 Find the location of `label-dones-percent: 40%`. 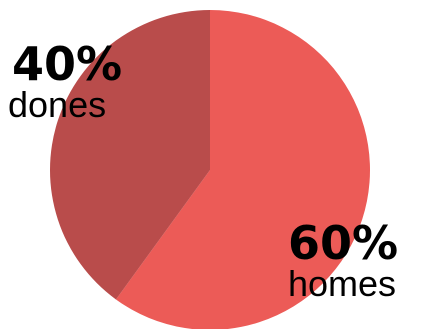

label-dones-percent: 40% is located at coordinates (67, 64).